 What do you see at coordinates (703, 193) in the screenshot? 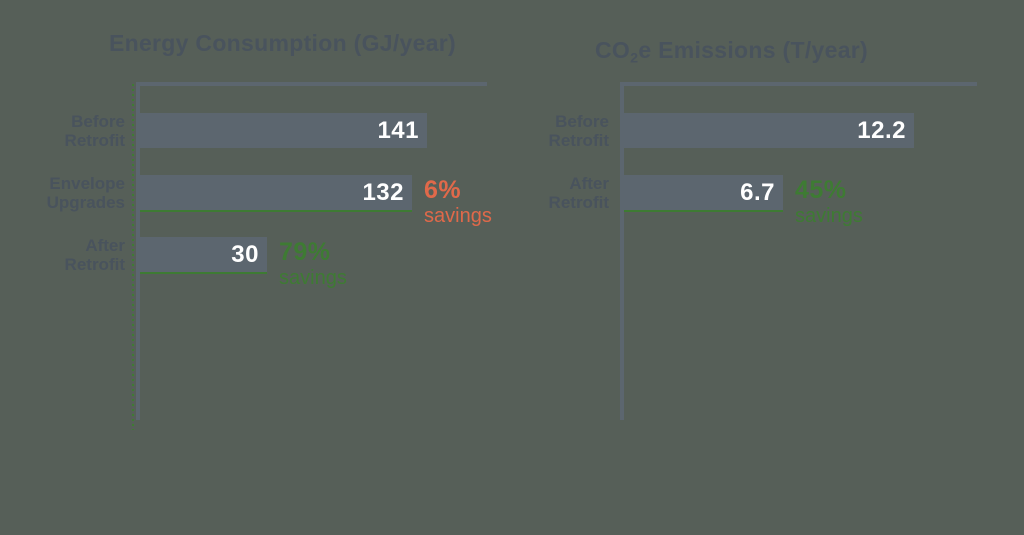
I see `bar: 6.7` at bounding box center [703, 193].